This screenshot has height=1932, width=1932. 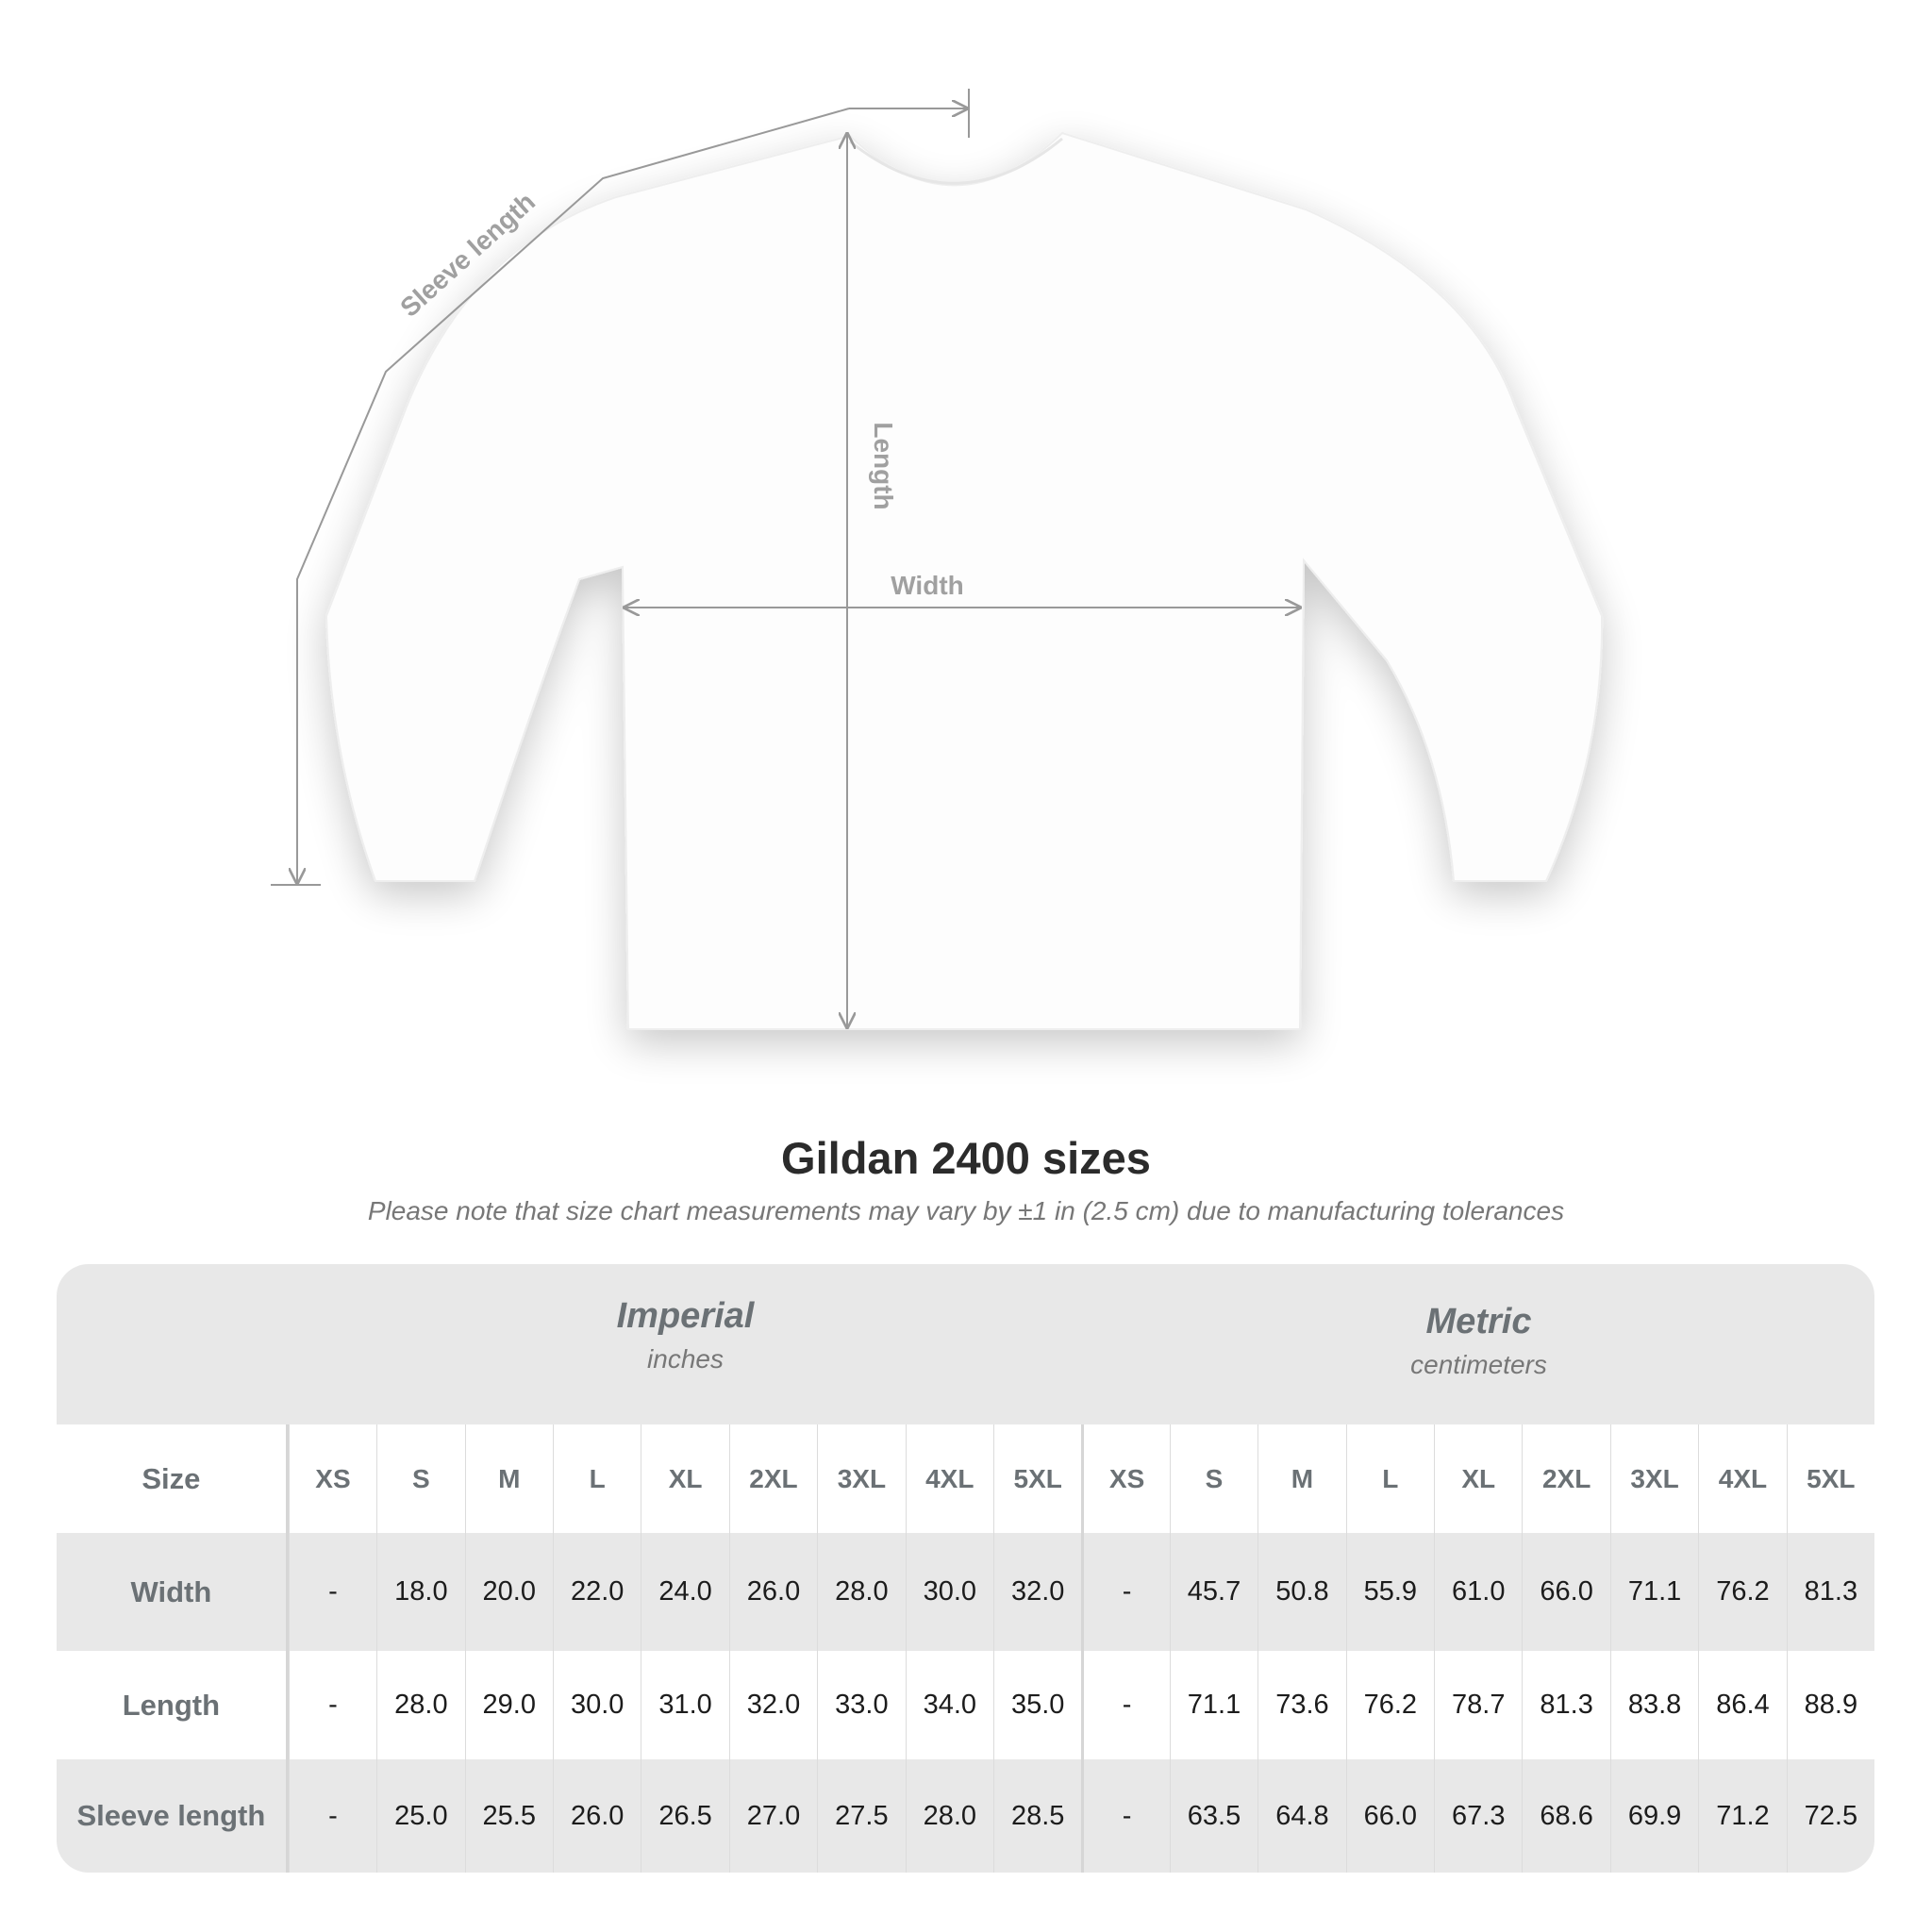 What do you see at coordinates (1301, 1592) in the screenshot?
I see `measurement-cell: 50.8` at bounding box center [1301, 1592].